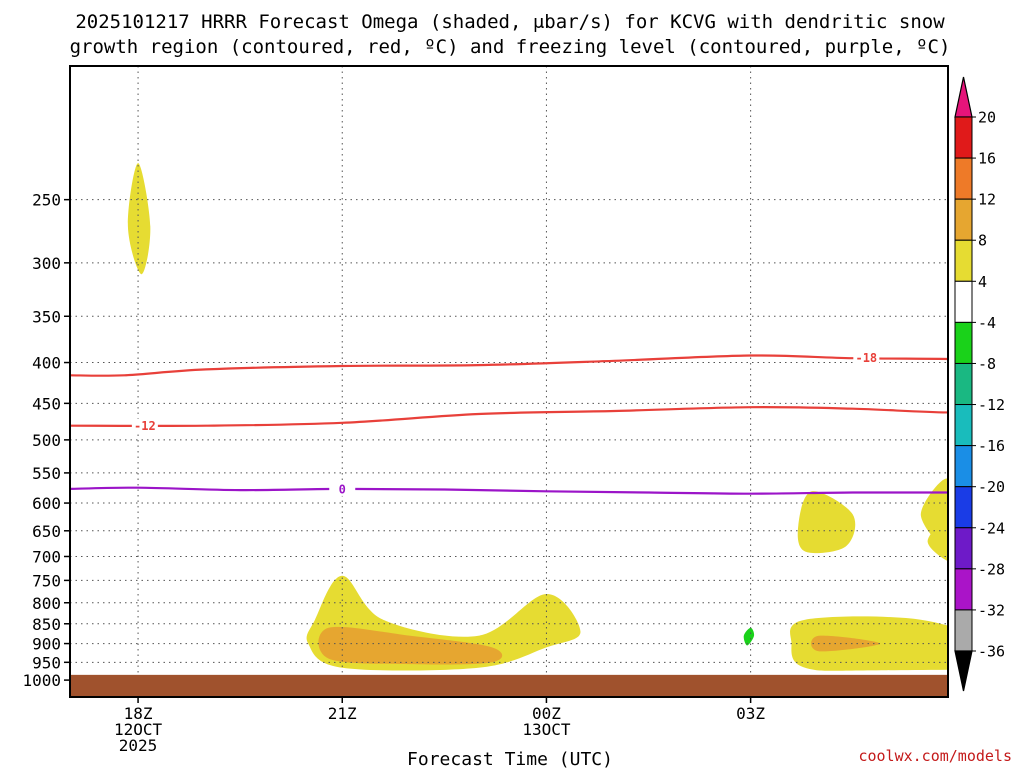  What do you see at coordinates (46, 644) in the screenshot?
I see `y-tick-label-900: 900` at bounding box center [46, 644].